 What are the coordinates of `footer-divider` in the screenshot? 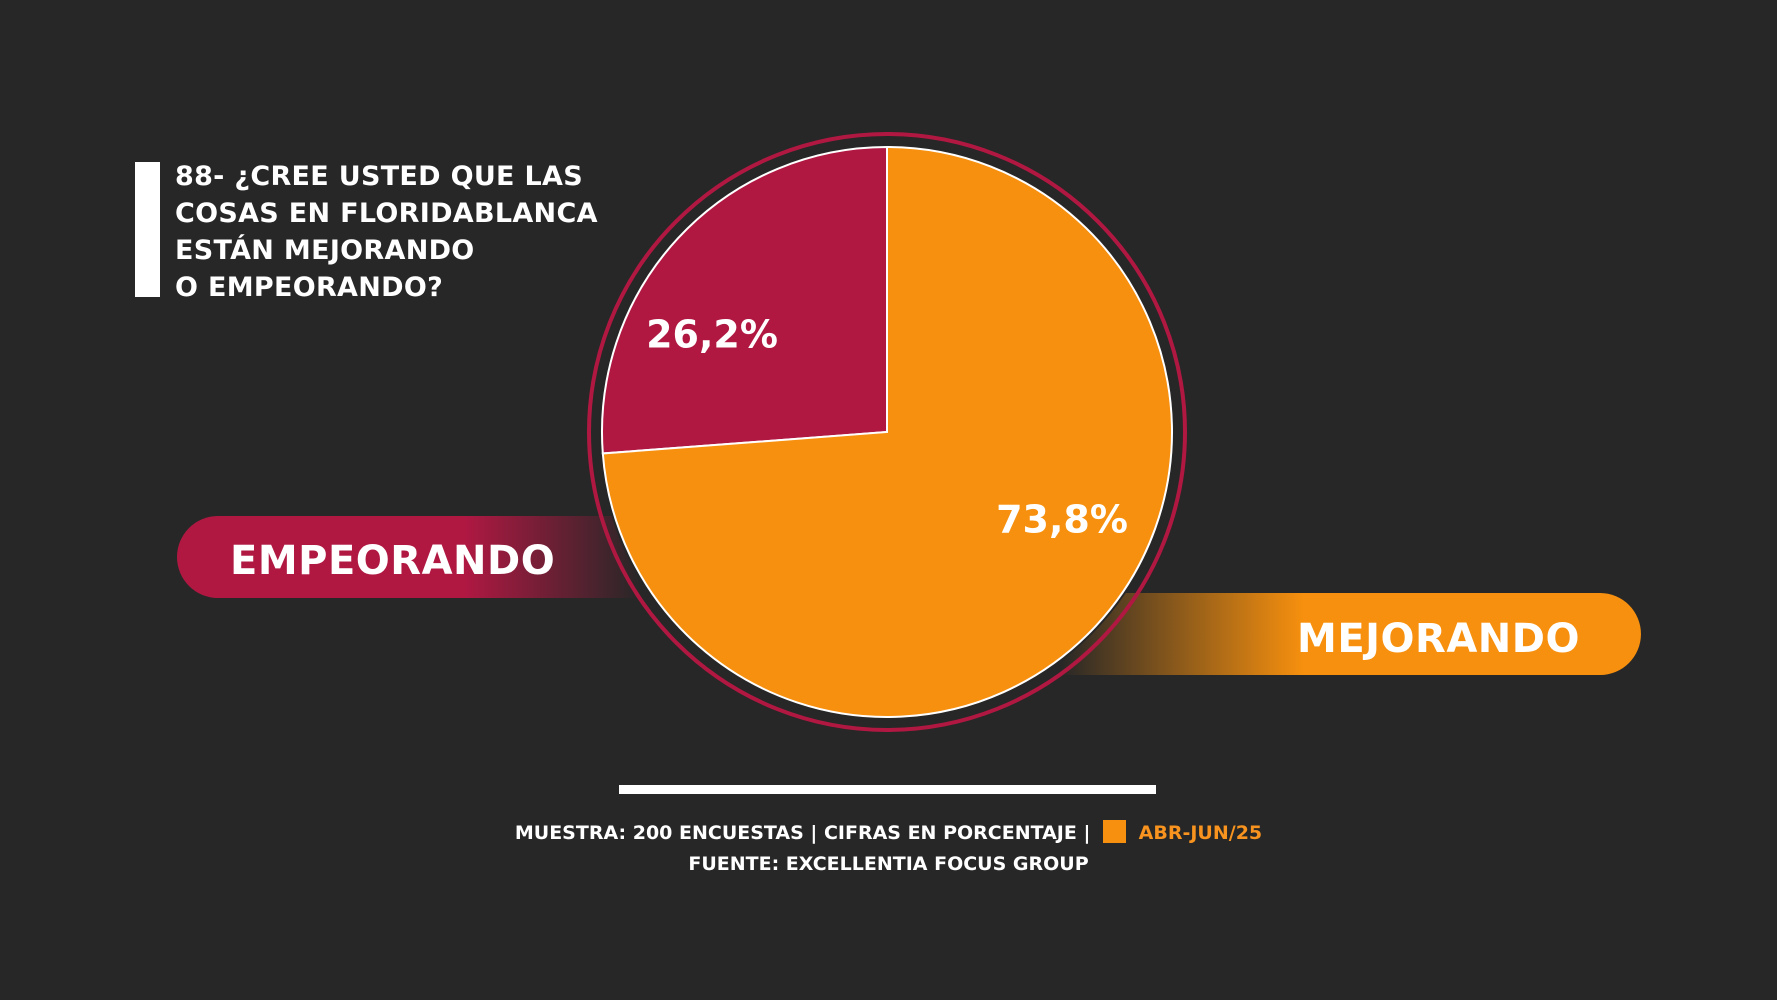 It's located at (887, 789).